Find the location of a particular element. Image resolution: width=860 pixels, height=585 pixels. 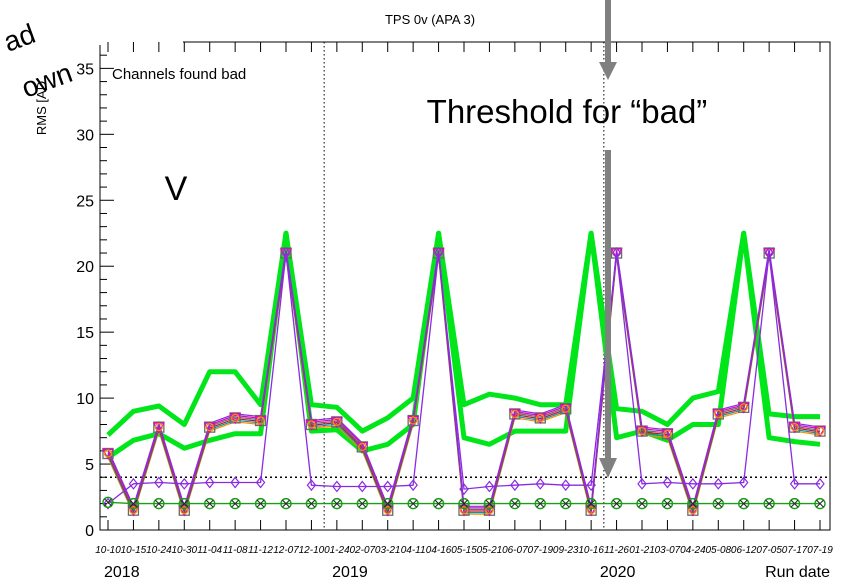

x-tick-label: 01-24 is located at coordinates (337, 550).